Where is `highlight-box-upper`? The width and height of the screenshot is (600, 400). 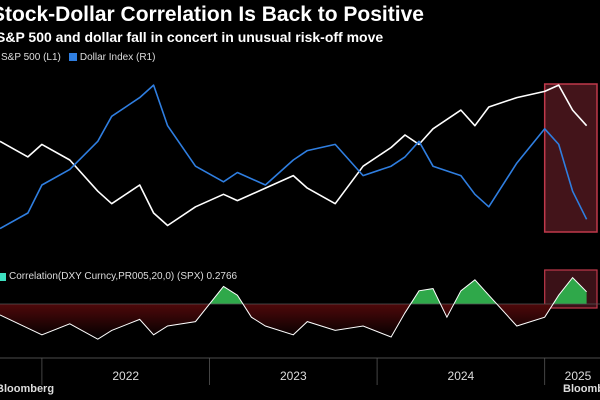 highlight-box-upper is located at coordinates (570, 158).